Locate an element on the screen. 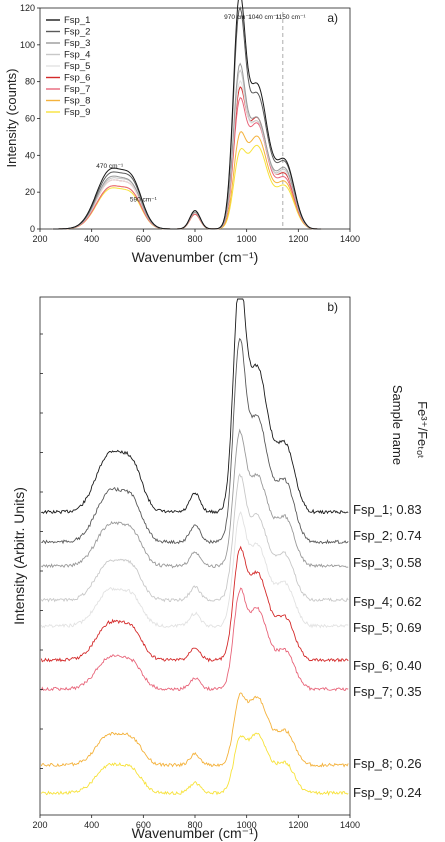 The width and height of the screenshot is (445, 842). panel-b-x-tick-label: 600 is located at coordinates (143, 825).